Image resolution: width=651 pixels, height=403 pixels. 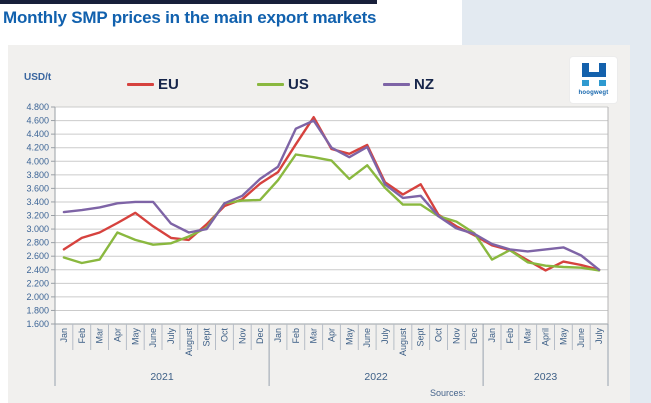 What do you see at coordinates (162, 377) in the screenshot?
I see `svg-text: 2021` at bounding box center [162, 377].